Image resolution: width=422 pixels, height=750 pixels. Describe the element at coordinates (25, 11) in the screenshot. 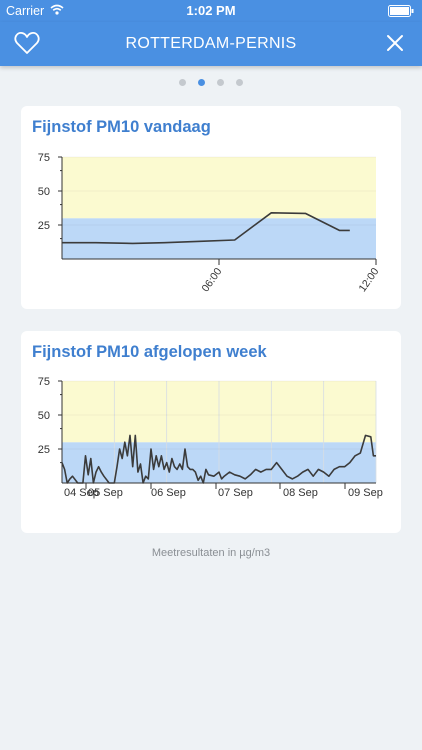

I see `carrier-label: Carrier` at that location.